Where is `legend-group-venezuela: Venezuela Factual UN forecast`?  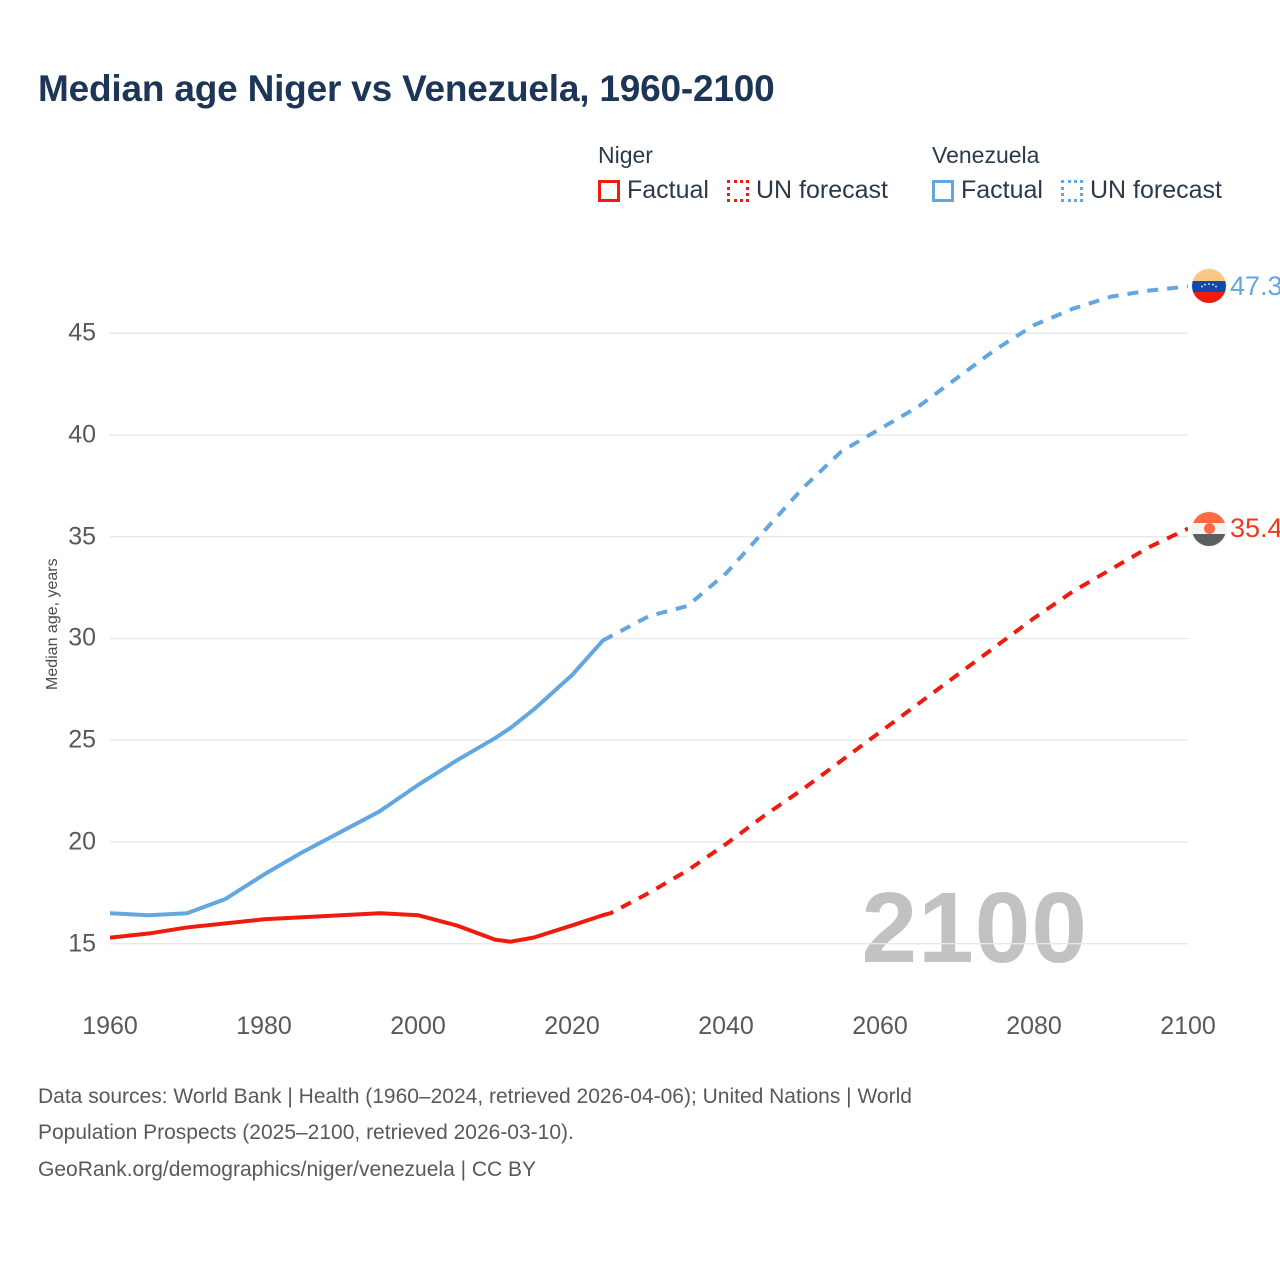
legend-group-venezuela: Venezuela Factual UN forecast is located at coordinates (1077, 173).